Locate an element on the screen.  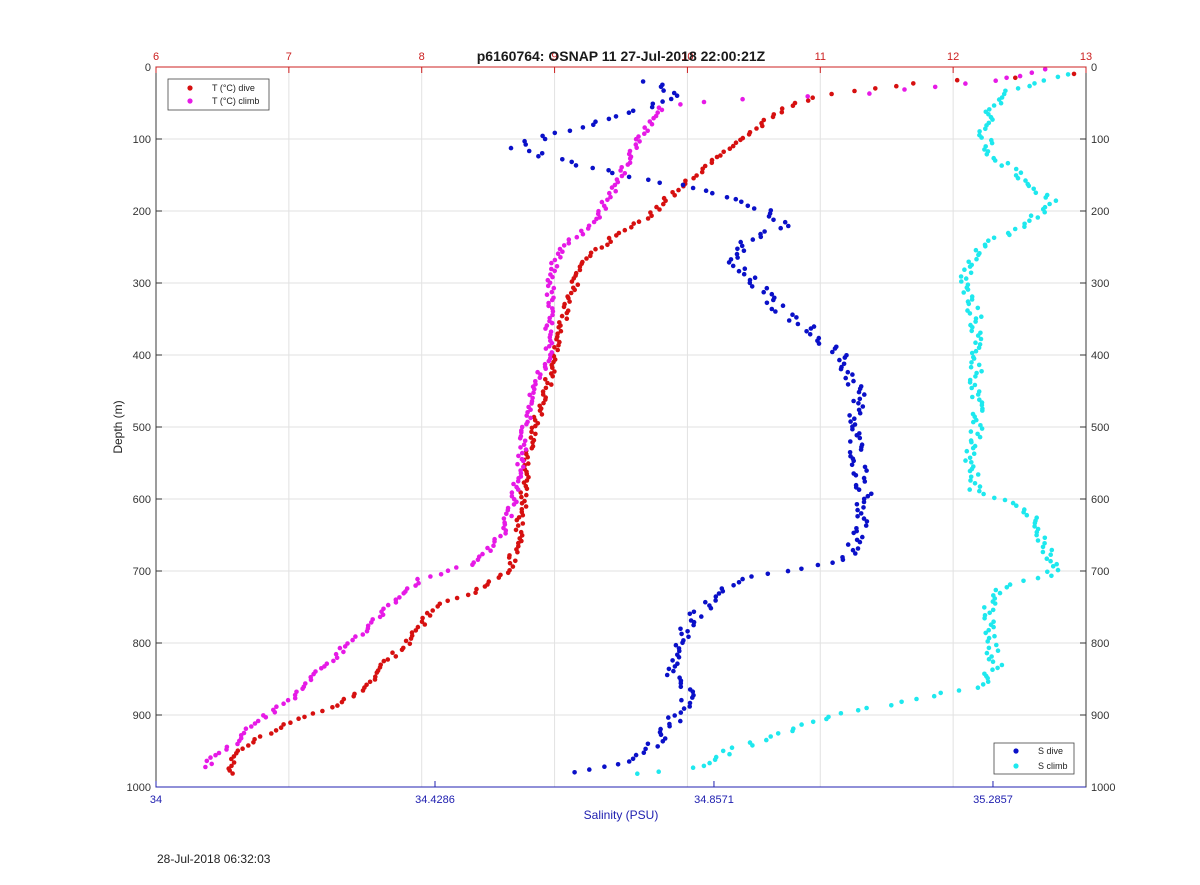
depth-tick-label-left: 300 is located at coordinates (142, 284).